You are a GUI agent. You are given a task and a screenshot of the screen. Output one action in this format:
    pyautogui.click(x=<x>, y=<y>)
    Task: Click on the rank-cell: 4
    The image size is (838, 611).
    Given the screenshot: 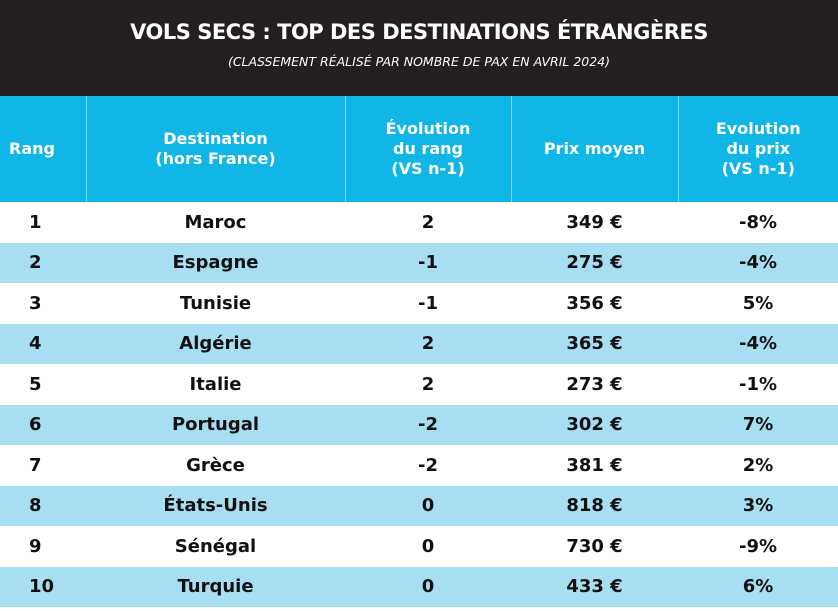 What is the action you would take?
    pyautogui.click(x=43, y=343)
    